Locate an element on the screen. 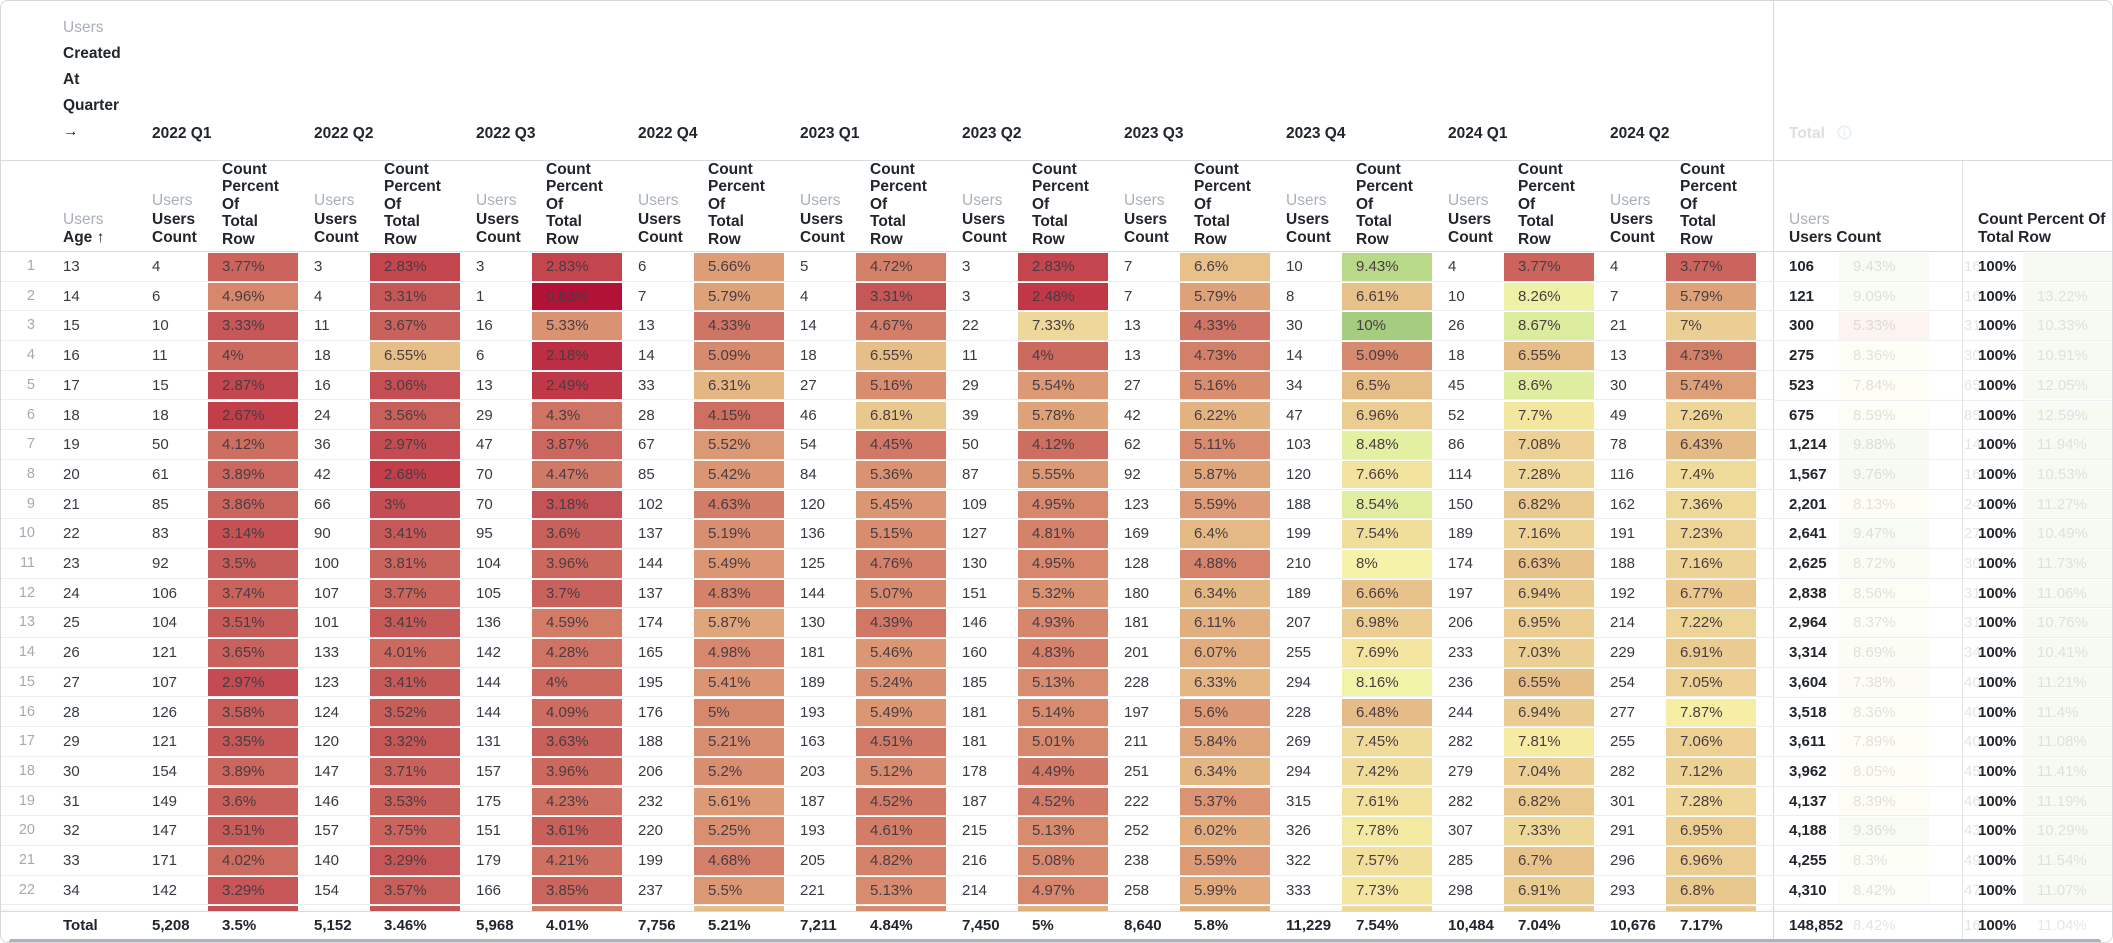 This screenshot has width=2113, height=943. percent-cell: 4.95% is located at coordinates (1063, 504).